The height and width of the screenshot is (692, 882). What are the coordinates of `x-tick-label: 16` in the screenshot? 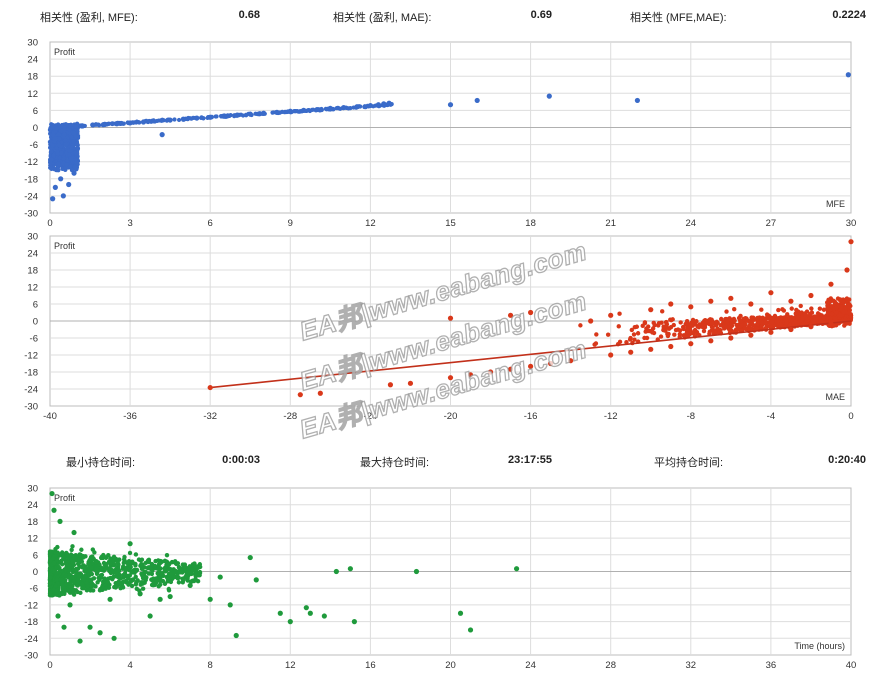 It's located at (370, 665).